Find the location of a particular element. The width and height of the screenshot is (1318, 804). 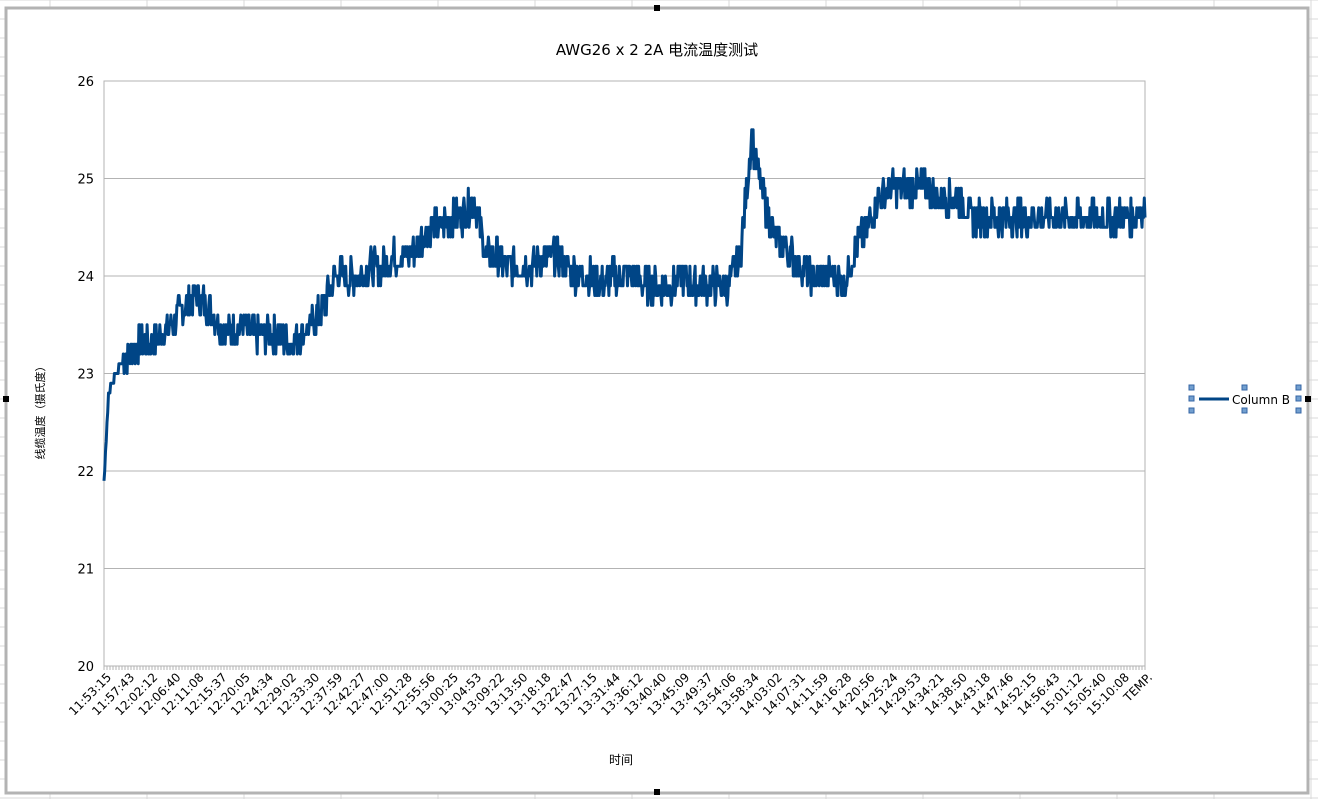

chart-title: AWG26 x 2 2A 电流温度测试 is located at coordinates (657, 50).